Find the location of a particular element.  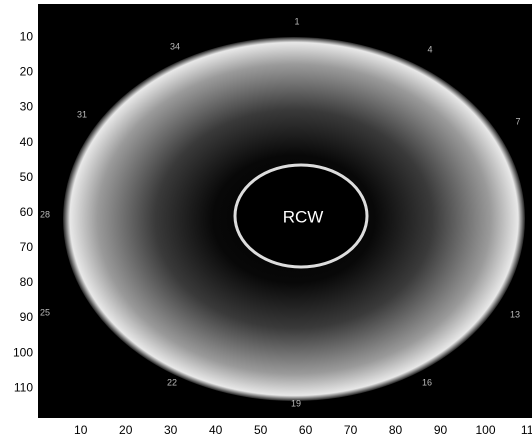

rim-annotation: 22 is located at coordinates (172, 382).